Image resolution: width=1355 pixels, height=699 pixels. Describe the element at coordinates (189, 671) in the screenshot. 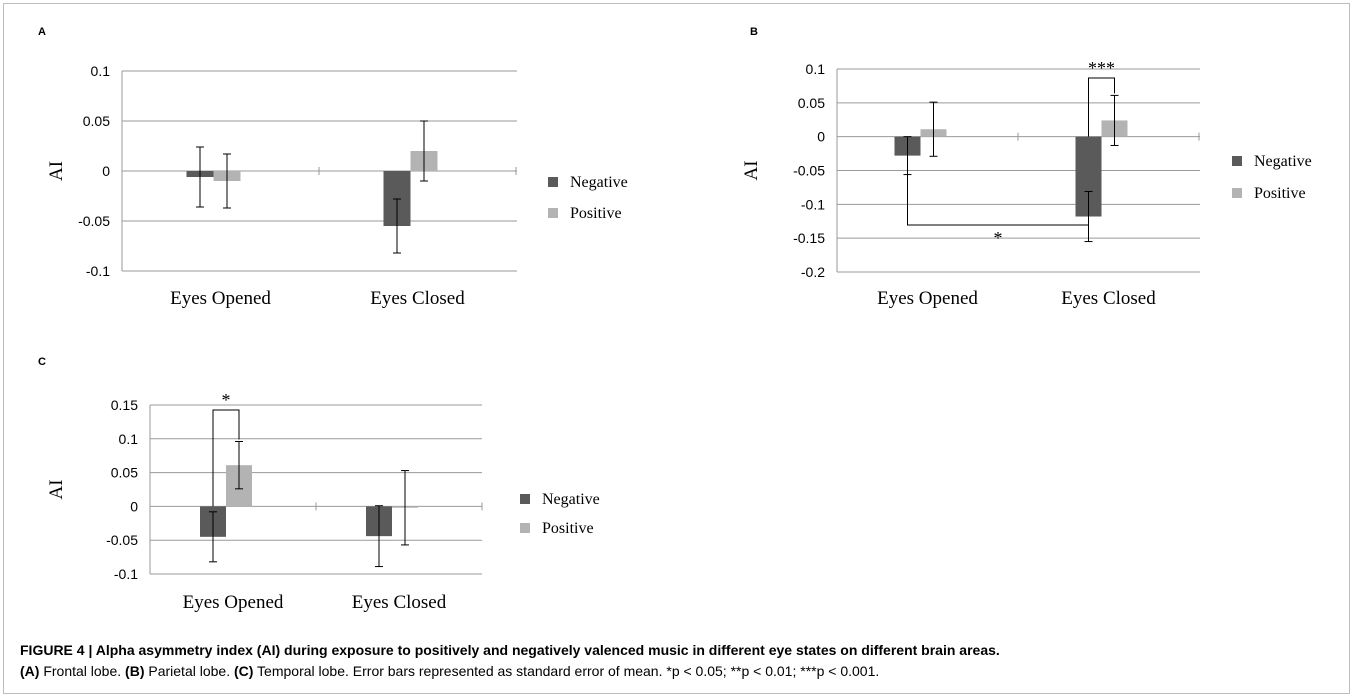

I see `caption-b-text: Parietal lobe.` at that location.